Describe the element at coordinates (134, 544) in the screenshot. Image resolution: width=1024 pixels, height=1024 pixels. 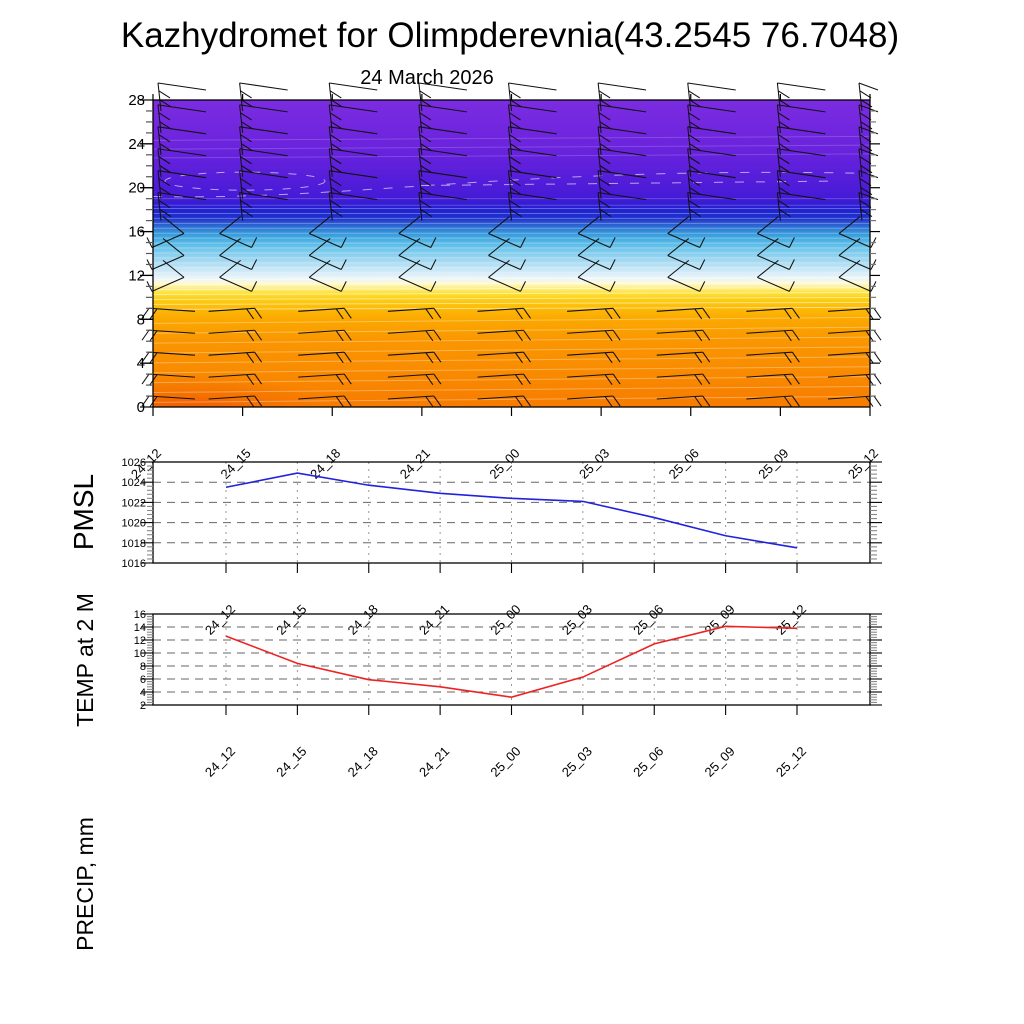
I see `tick-label: 1018` at that location.